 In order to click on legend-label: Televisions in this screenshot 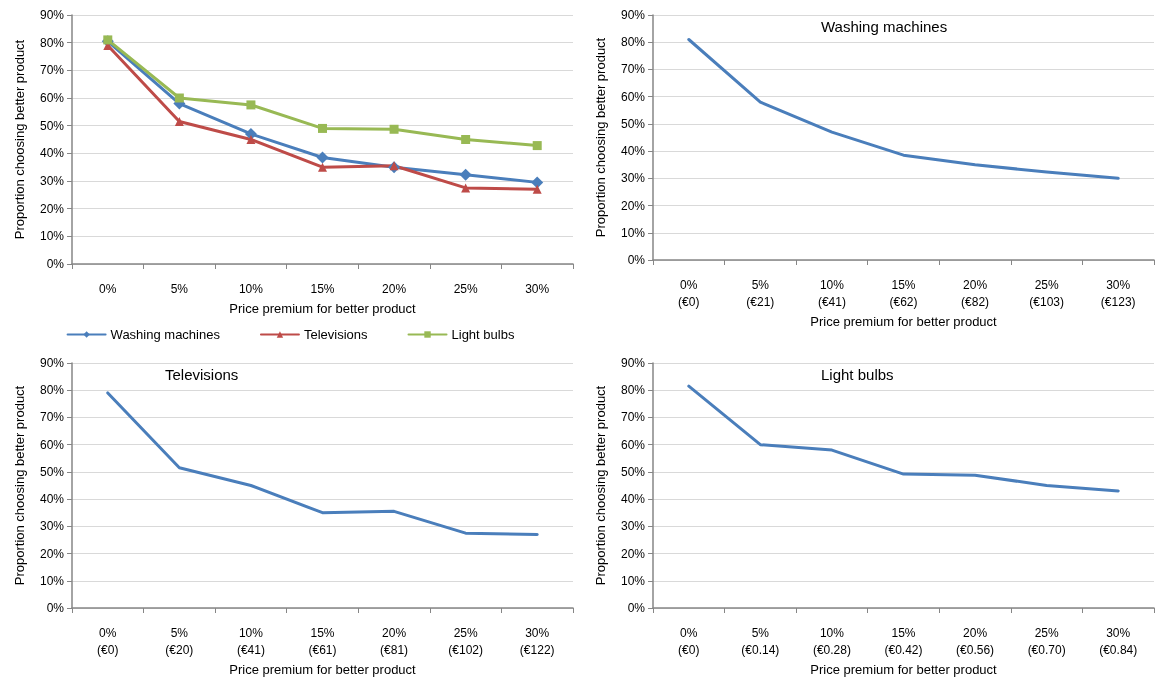, I will do `click(336, 334)`.